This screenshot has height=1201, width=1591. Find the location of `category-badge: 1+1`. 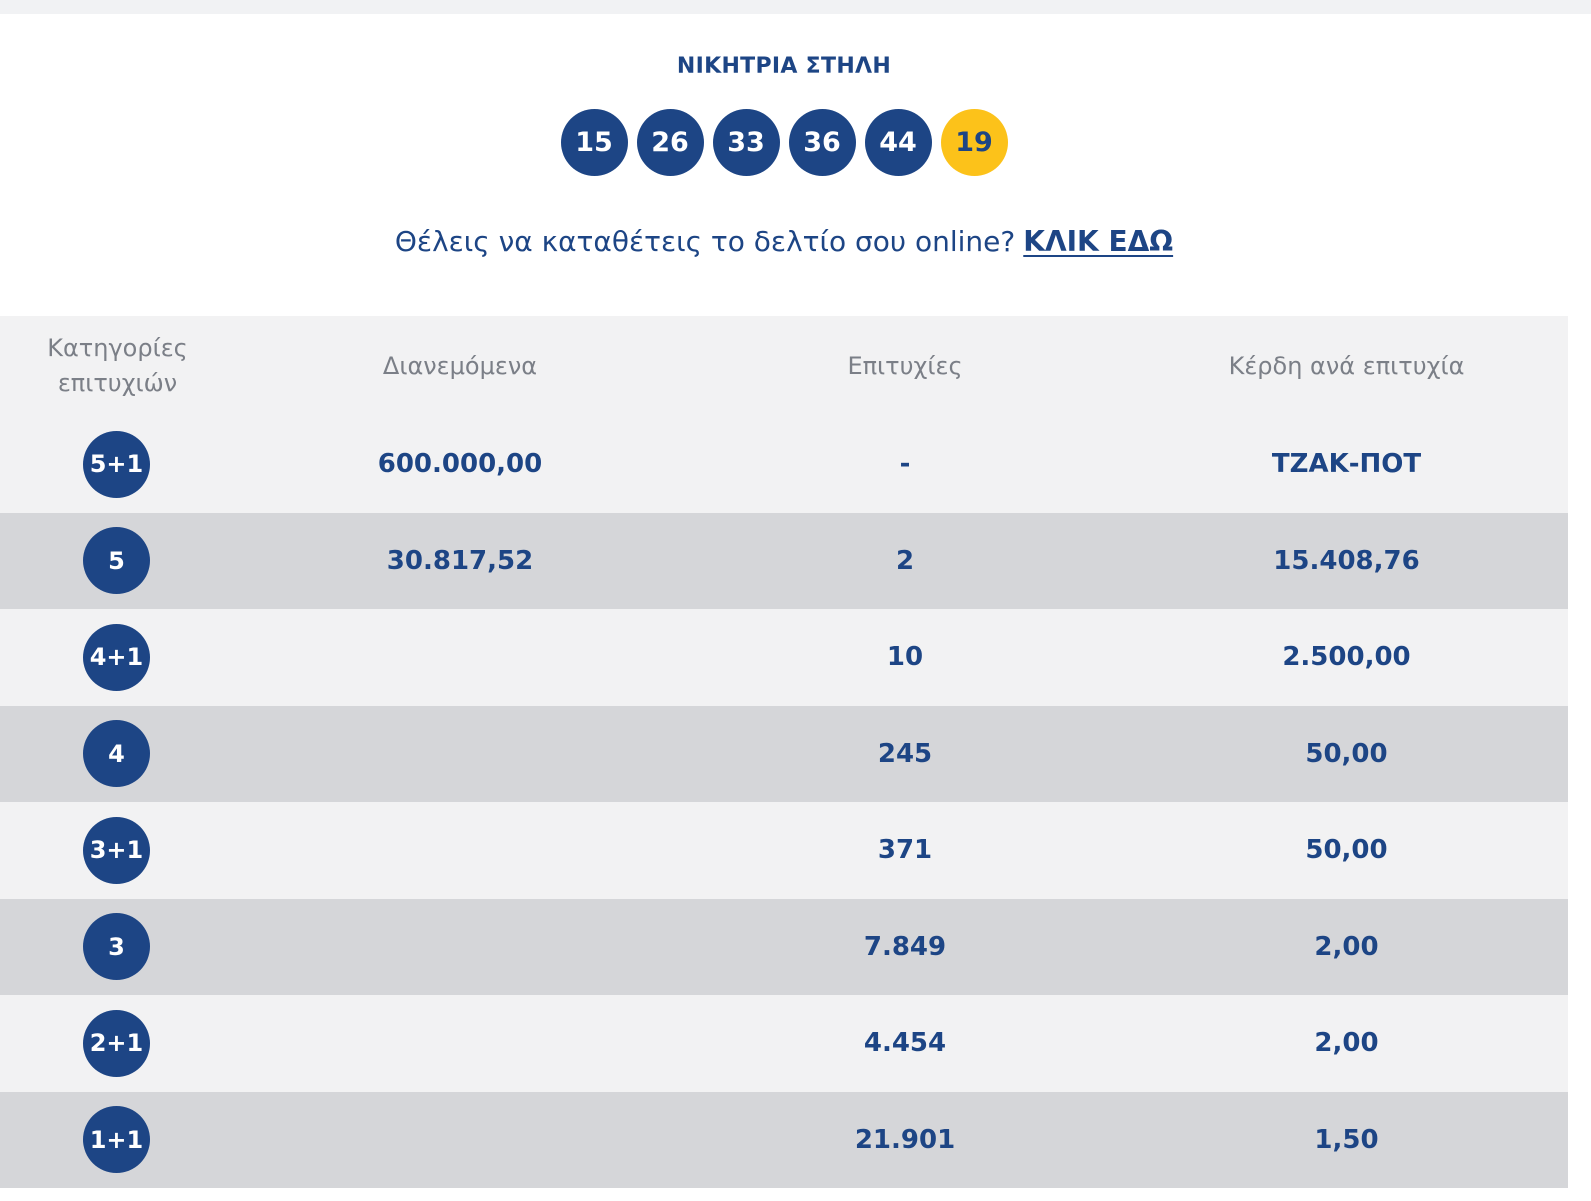

category-badge: 1+1 is located at coordinates (116, 1140).